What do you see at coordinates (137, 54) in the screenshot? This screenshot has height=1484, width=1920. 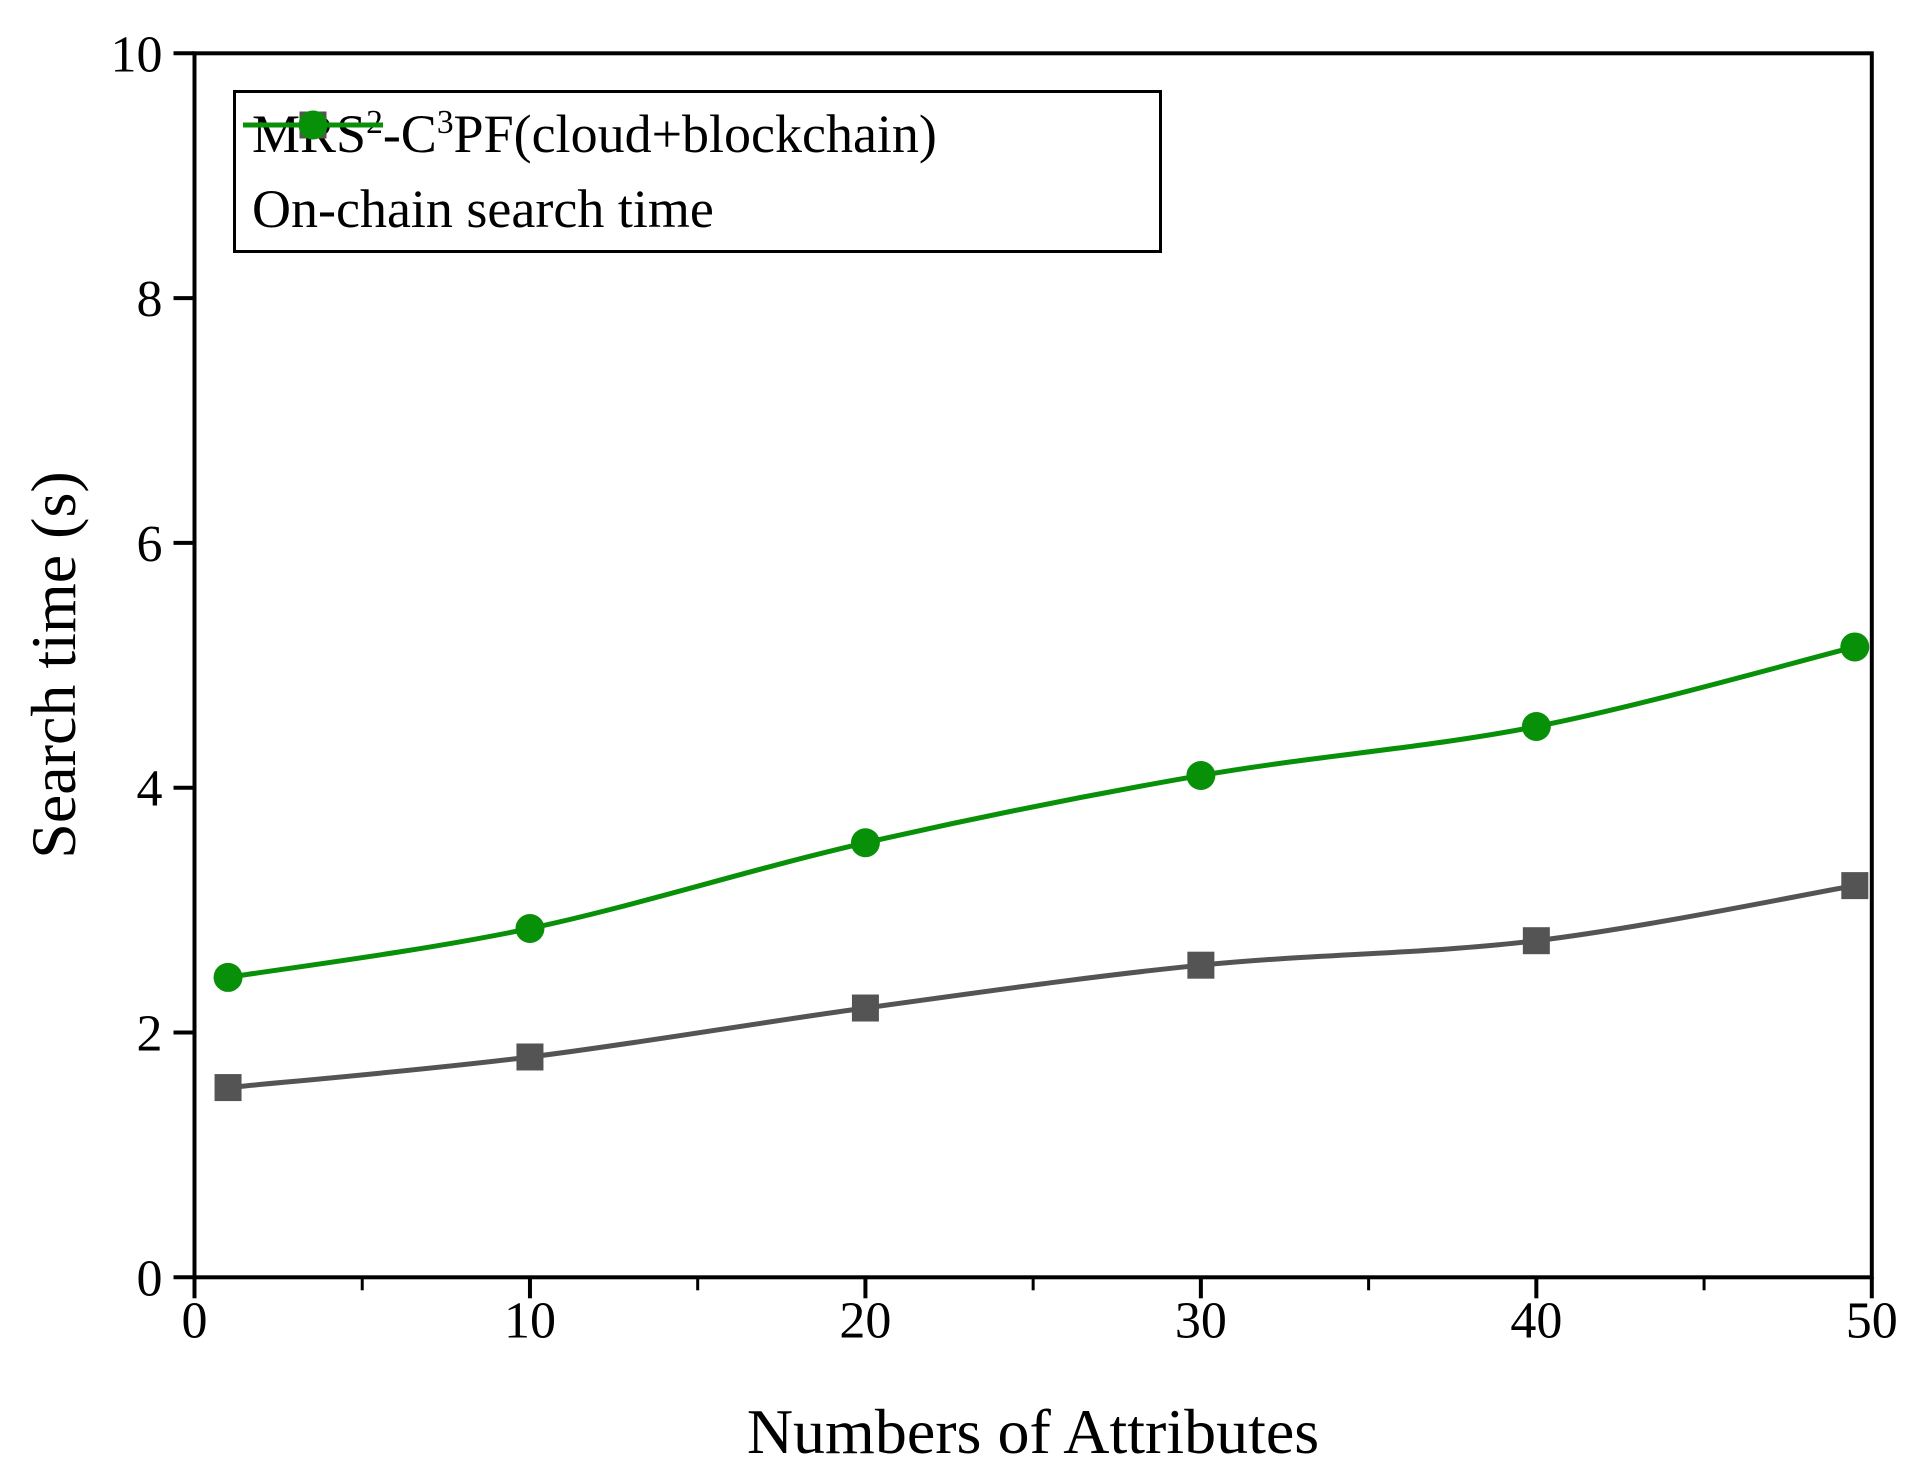 I see `y-tick-label: 10` at bounding box center [137, 54].